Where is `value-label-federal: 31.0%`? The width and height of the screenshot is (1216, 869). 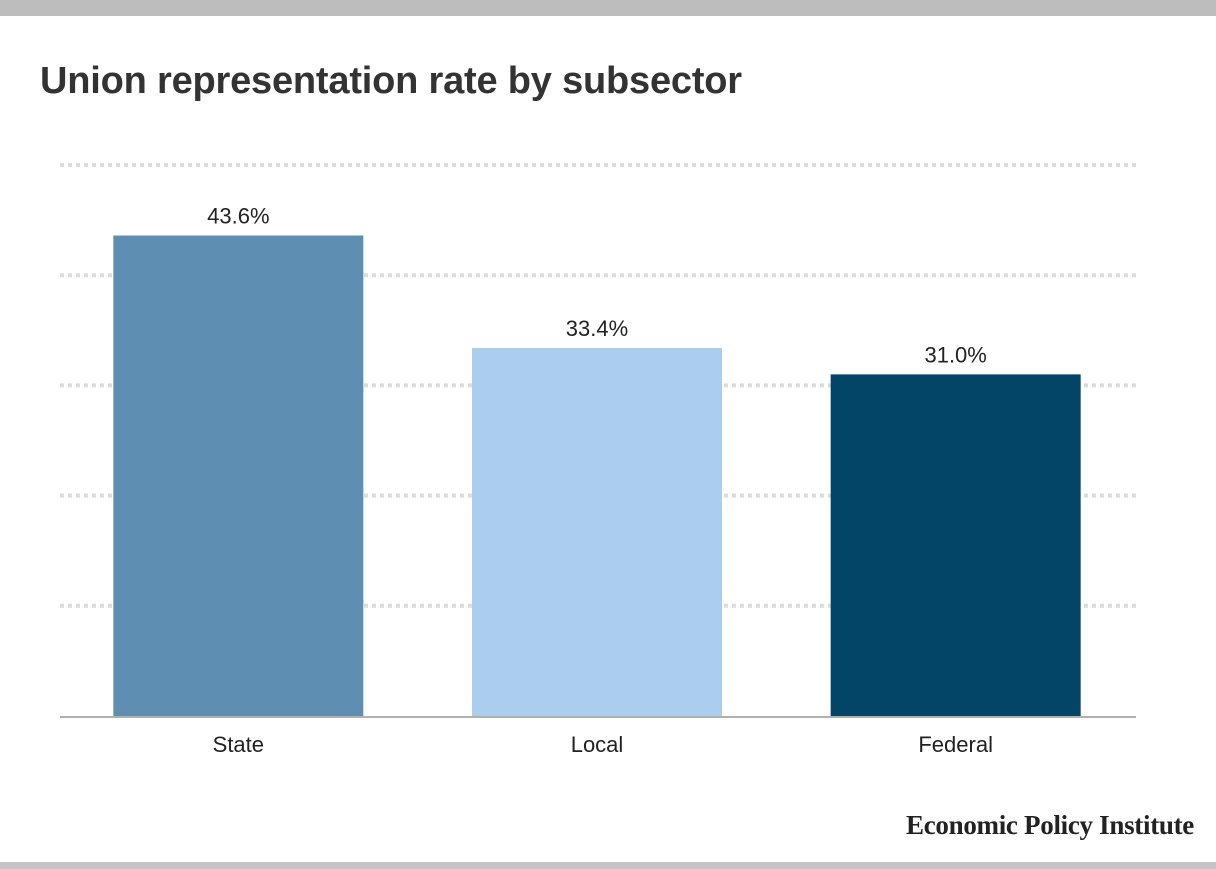
value-label-federal: 31.0% is located at coordinates (955, 354).